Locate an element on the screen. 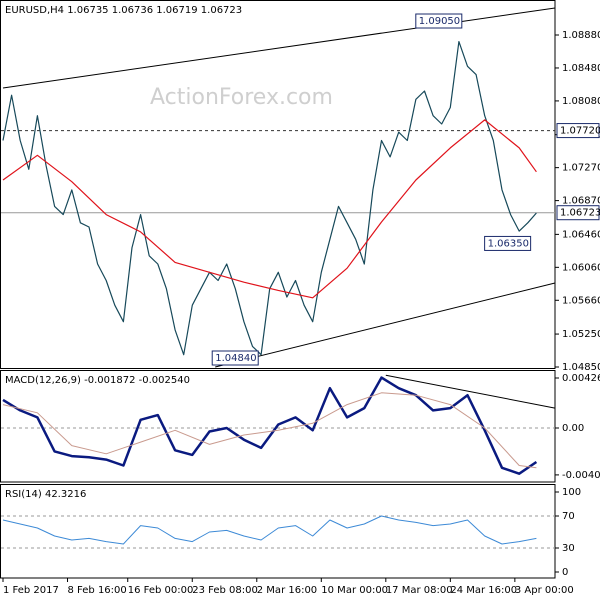  watermark: ActionForex.com is located at coordinates (241, 97).